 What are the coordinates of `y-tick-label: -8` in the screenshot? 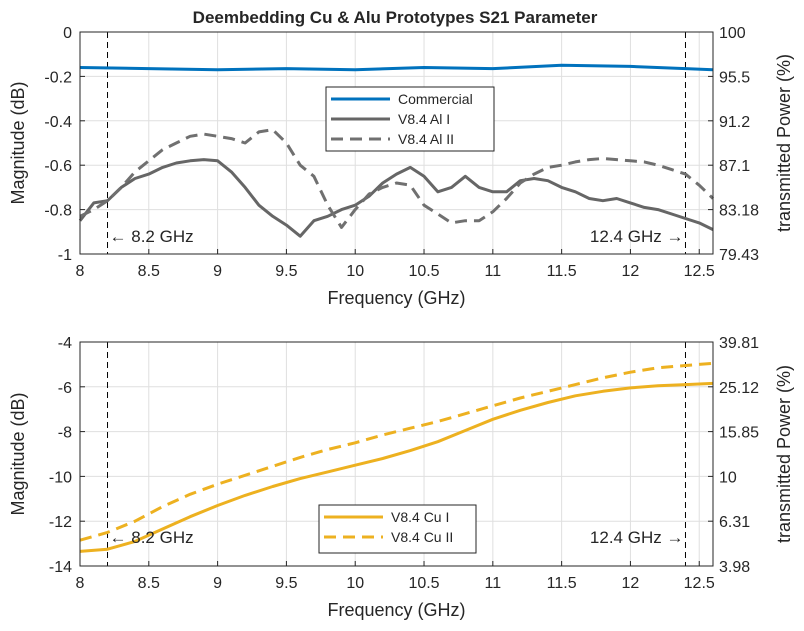 It's located at (65, 433).